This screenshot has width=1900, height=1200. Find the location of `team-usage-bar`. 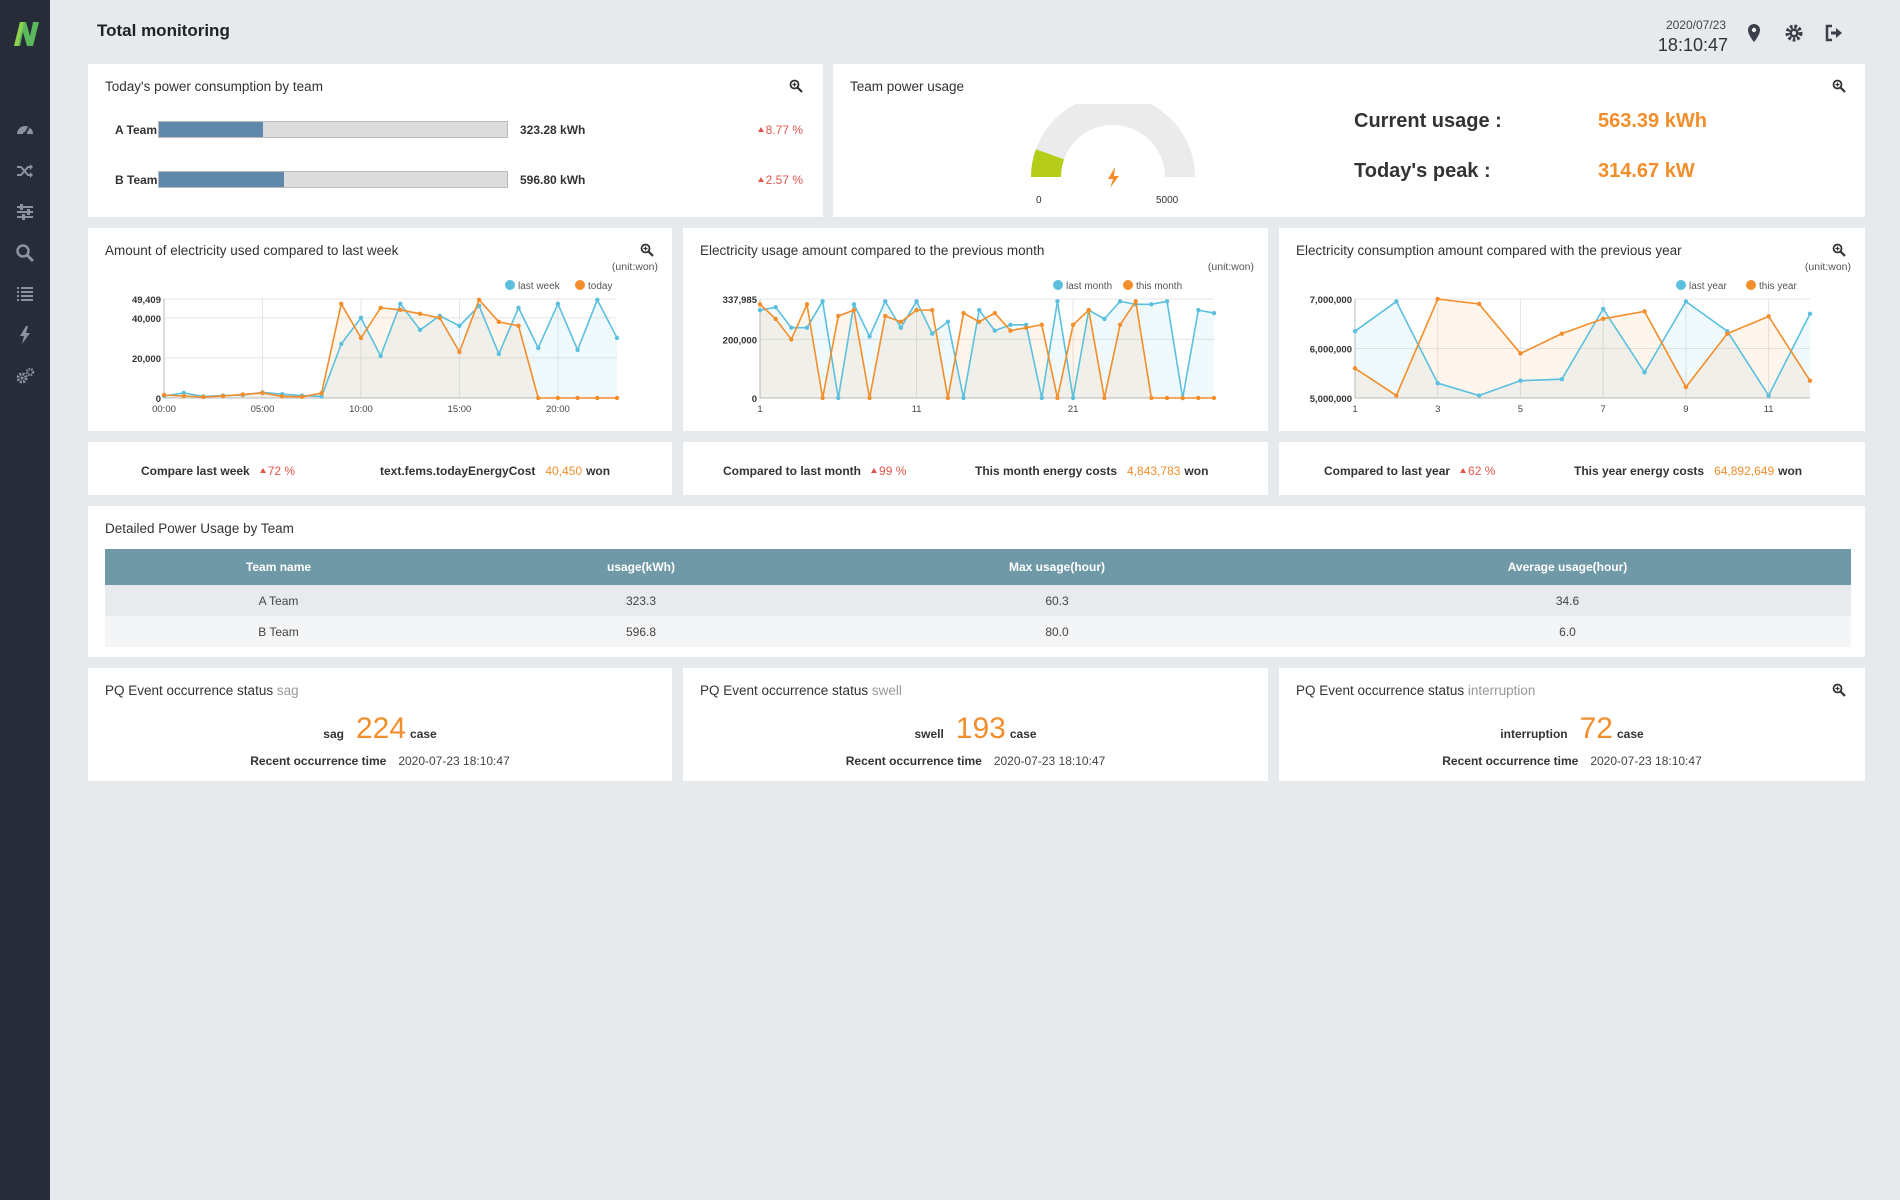

team-usage-bar is located at coordinates (333, 179).